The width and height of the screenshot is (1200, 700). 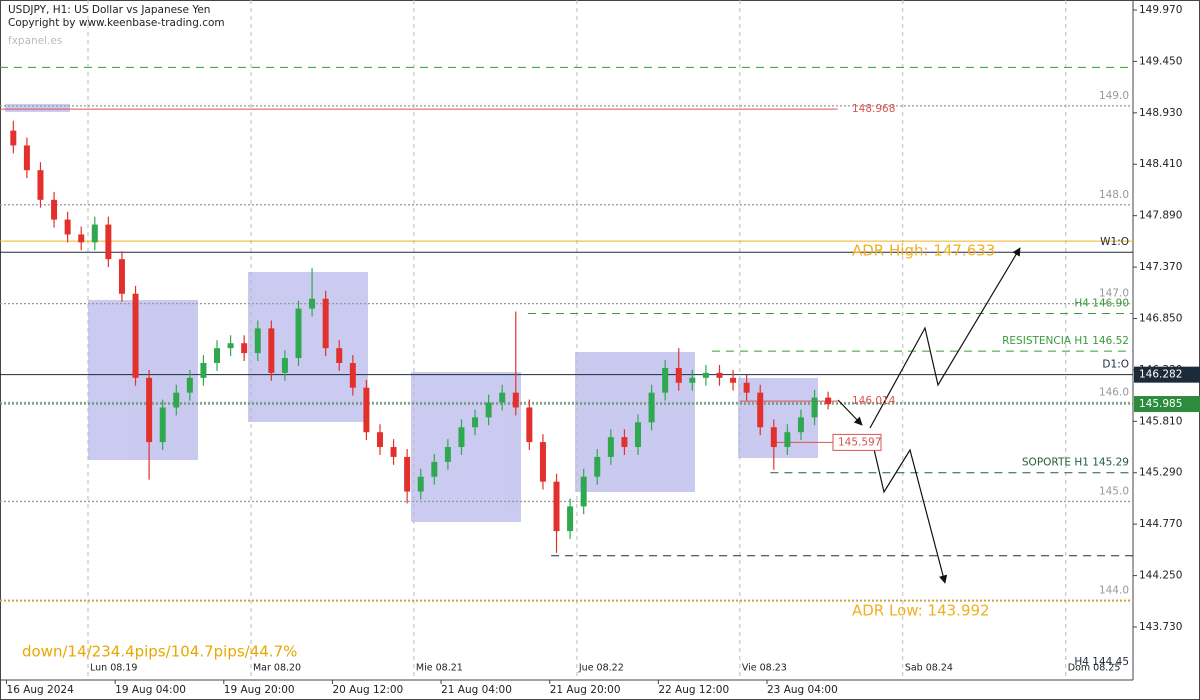 What do you see at coordinates (1160, 10) in the screenshot?
I see `y-tick-label: 149.970` at bounding box center [1160, 10].